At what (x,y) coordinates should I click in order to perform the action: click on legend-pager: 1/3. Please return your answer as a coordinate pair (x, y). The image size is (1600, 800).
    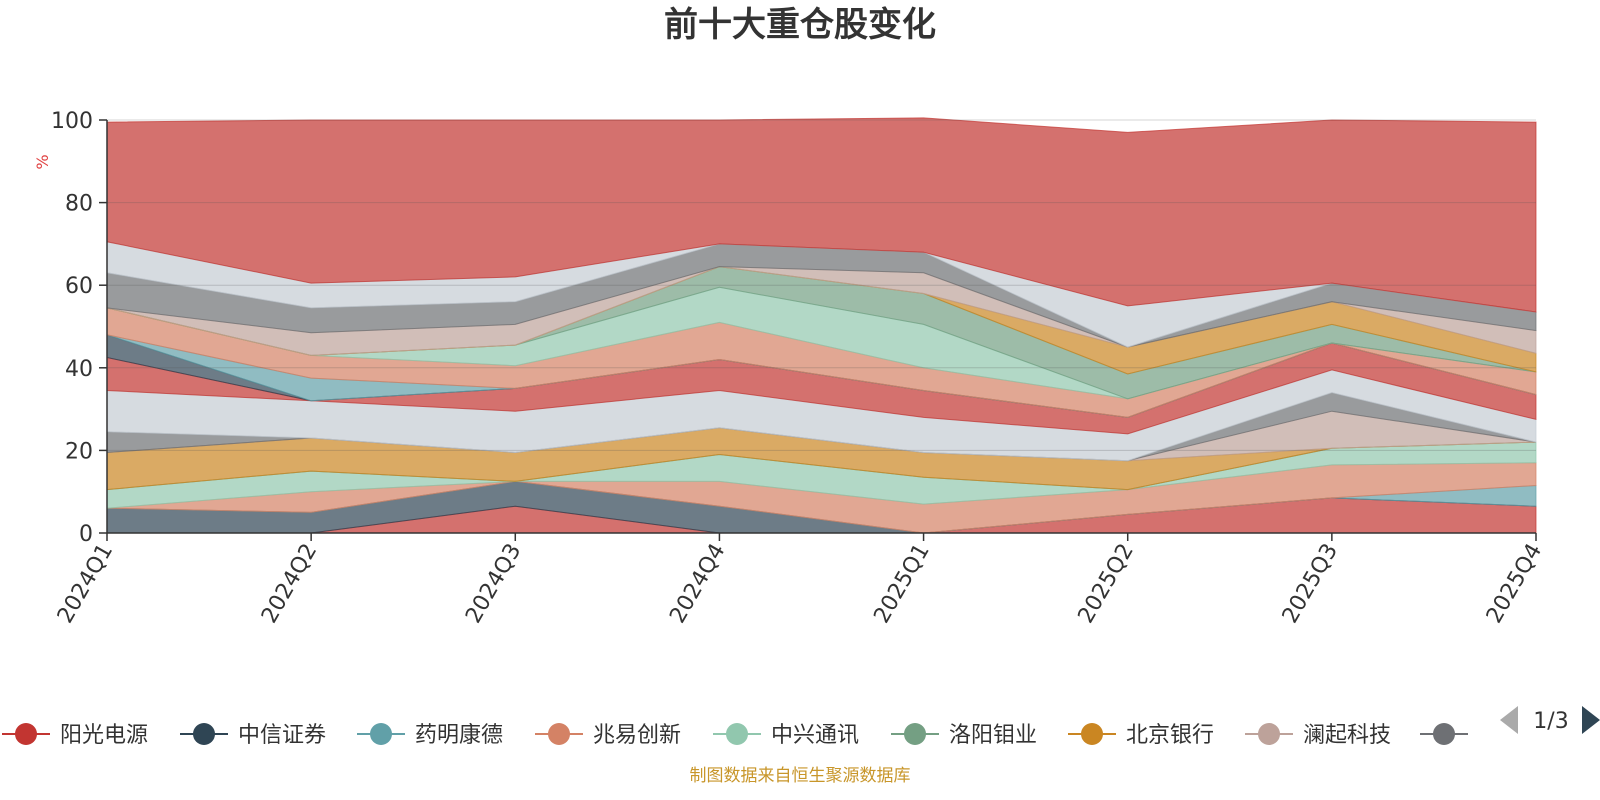
    Looking at the image, I should click on (1550, 720).